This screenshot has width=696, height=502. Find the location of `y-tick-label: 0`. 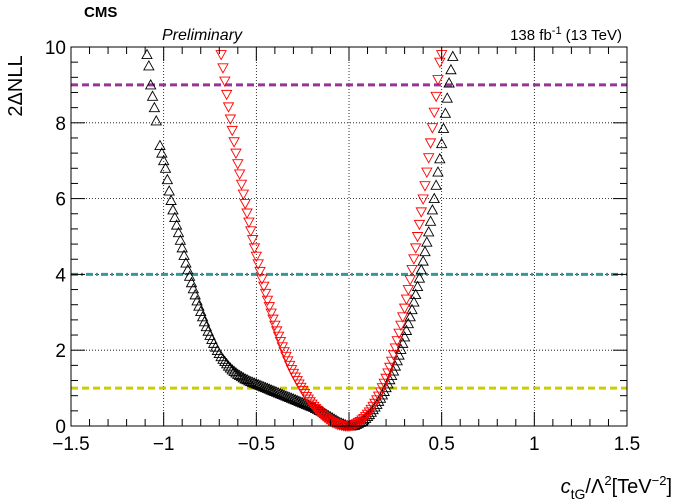

y-tick-label: 0 is located at coordinates (60, 427).